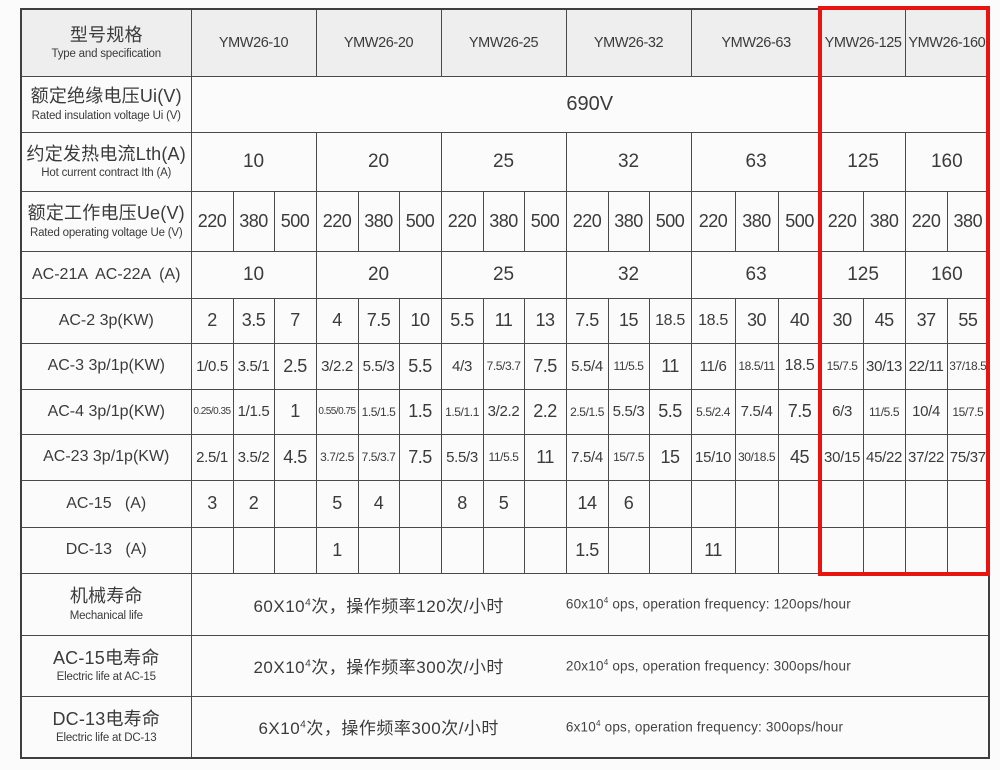  I want to click on cell-ac23-3: 3.7/2.5, so click(337, 457).